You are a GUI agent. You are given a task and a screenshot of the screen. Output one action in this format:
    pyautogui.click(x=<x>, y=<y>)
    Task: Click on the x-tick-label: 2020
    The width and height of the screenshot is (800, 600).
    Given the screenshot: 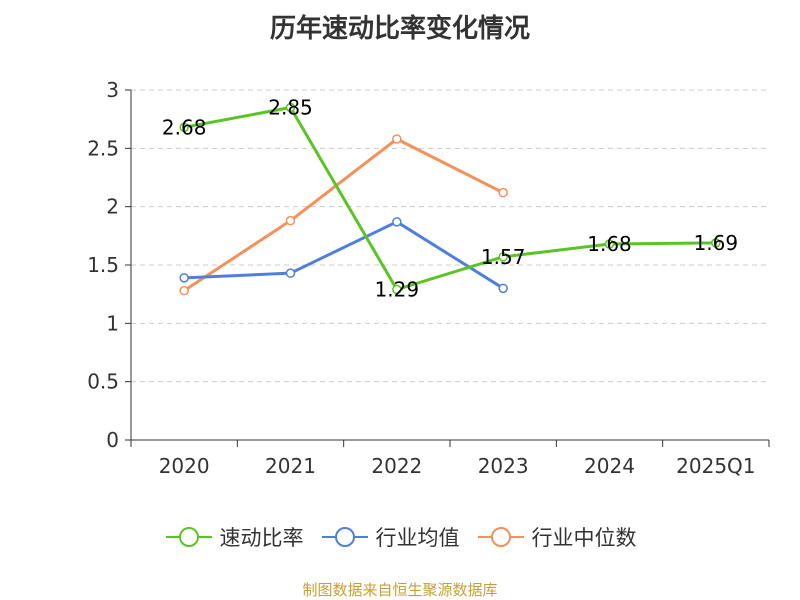 What is the action you would take?
    pyautogui.click(x=184, y=466)
    